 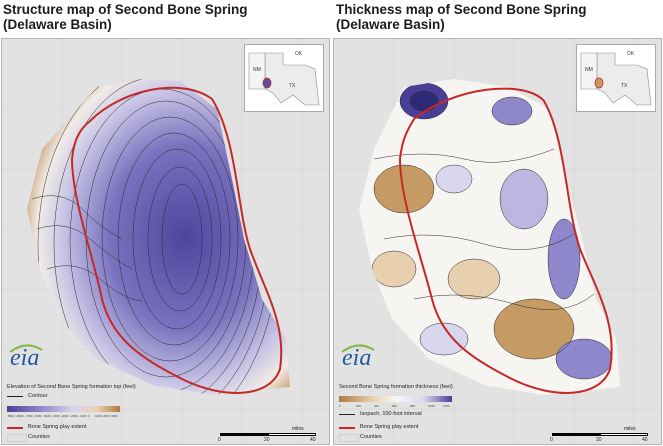 What do you see at coordinates (389, 427) in the screenshot?
I see `play-extent-label-right: Bone Spring play extent` at bounding box center [389, 427].